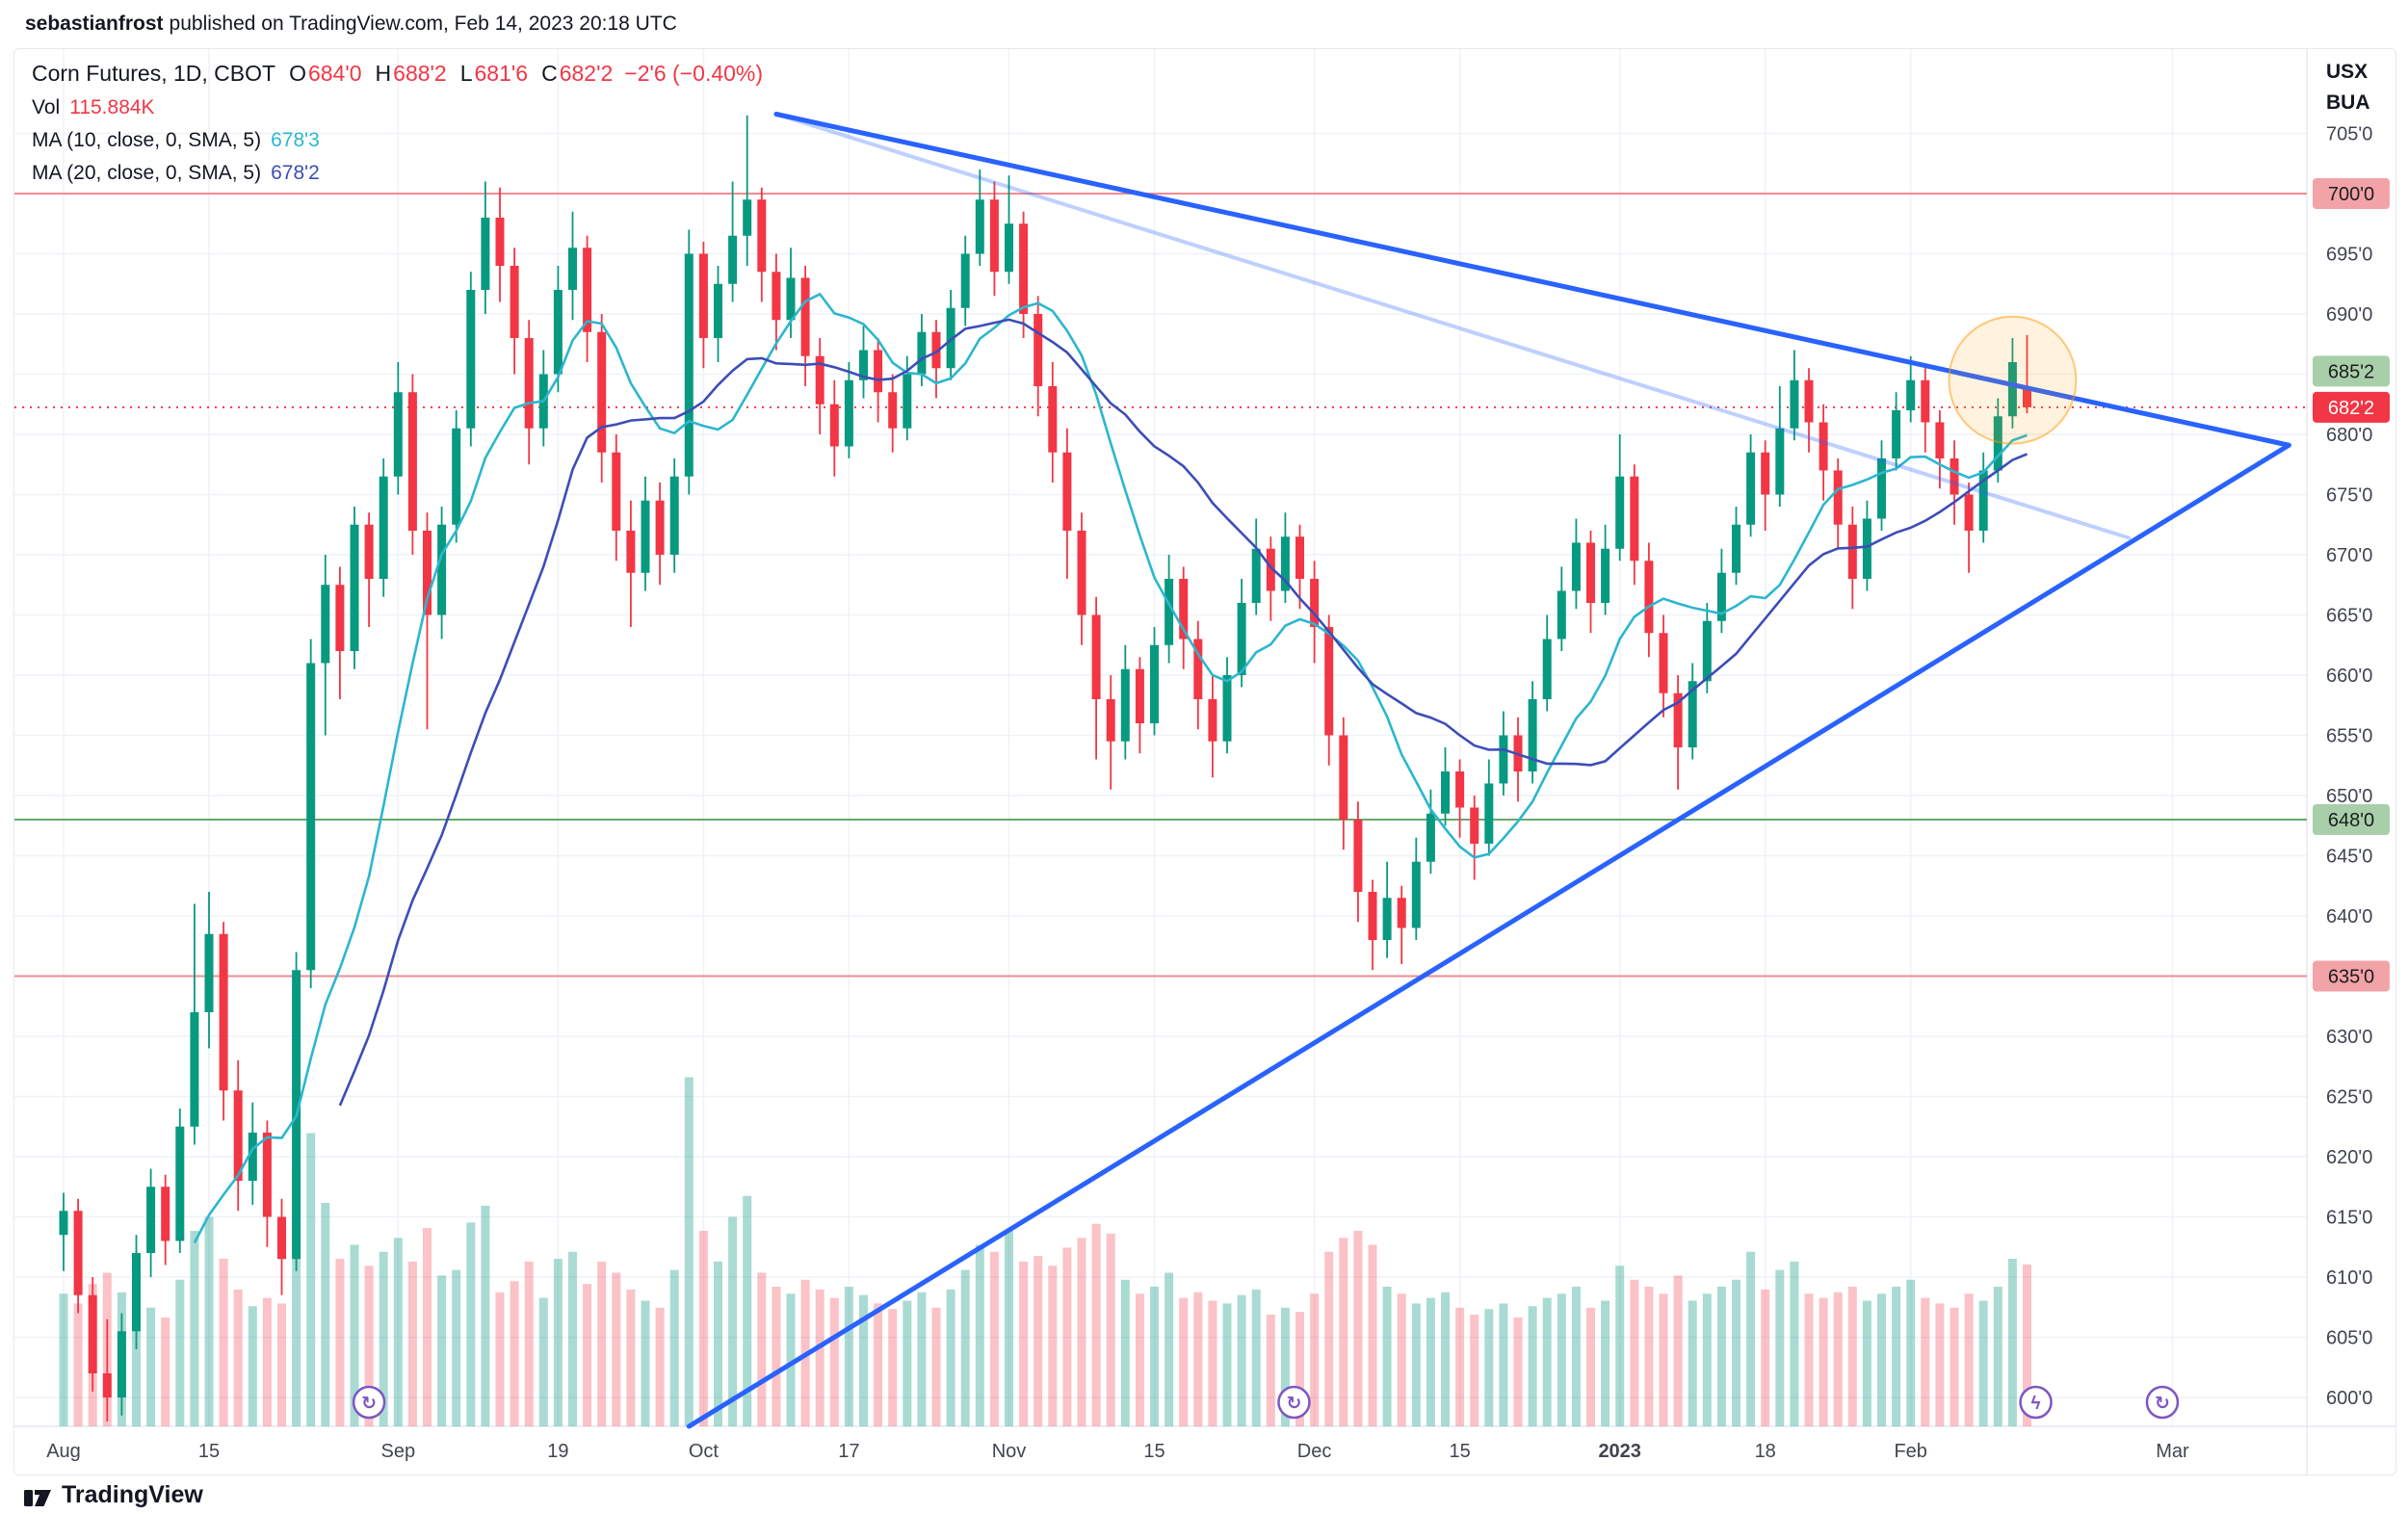 The width and height of the screenshot is (2408, 1514). I want to click on highlight-annotation, so click(2013, 380).